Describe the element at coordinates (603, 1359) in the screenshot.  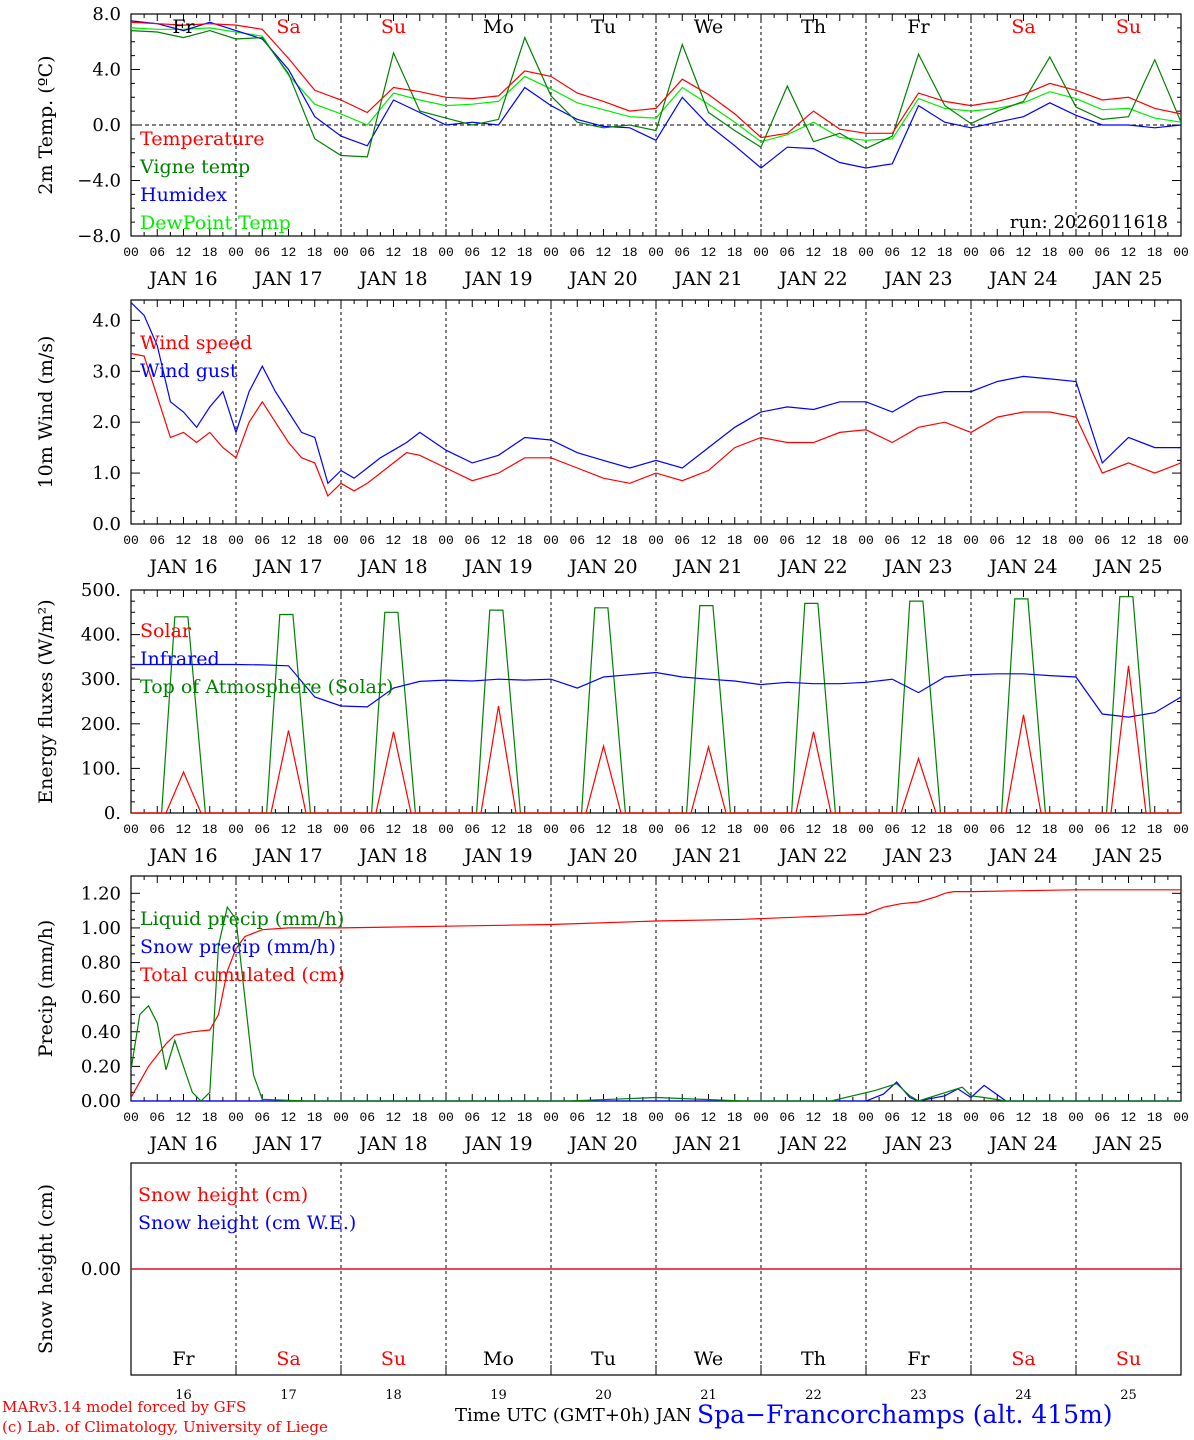
I see `weekday-label-bottom: Tu` at that location.